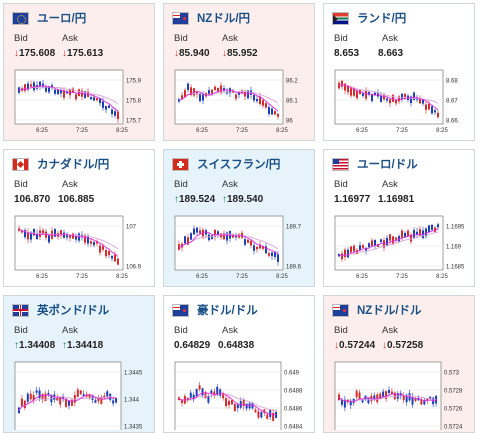 The height and width of the screenshot is (433, 480). Describe the element at coordinates (73, 311) in the screenshot. I see `currency-pair-link: 英ポンド/ドル` at that location.